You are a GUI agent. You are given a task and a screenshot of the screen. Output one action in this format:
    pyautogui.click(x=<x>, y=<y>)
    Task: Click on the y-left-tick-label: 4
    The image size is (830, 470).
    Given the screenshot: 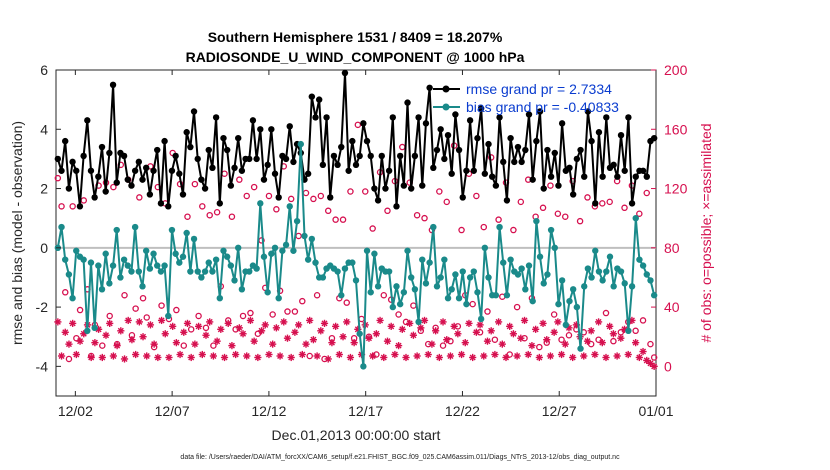 What is the action you would take?
    pyautogui.click(x=44, y=129)
    